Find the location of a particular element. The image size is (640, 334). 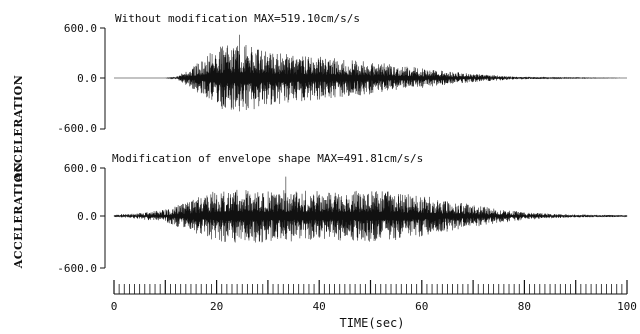

x-tick-label-40: 40 is located at coordinates (319, 306).